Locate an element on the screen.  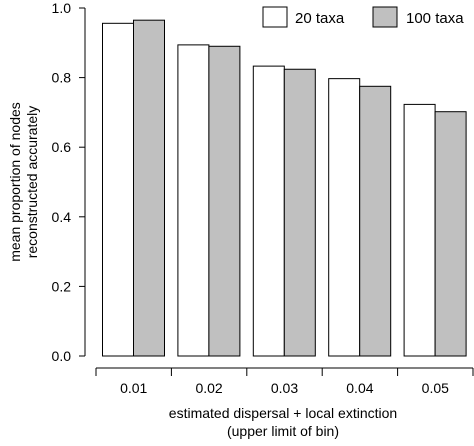
x-axis-label-line1: estimated dispersal + local extinction is located at coordinates (283, 413).